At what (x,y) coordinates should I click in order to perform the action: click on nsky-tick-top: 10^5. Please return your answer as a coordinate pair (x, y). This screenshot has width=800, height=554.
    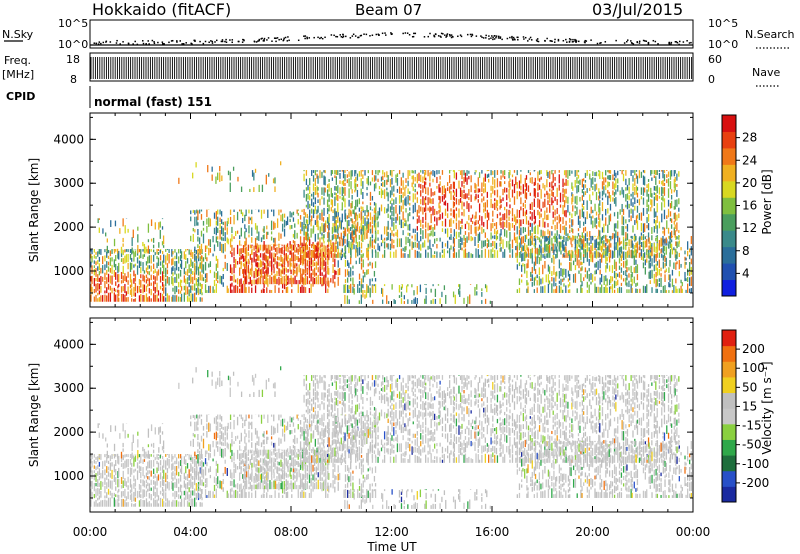
    Looking at the image, I should click on (73, 23).